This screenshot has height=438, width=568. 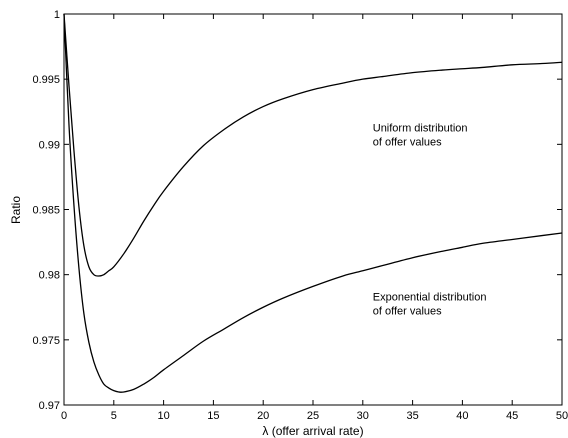 What do you see at coordinates (512, 416) in the screenshot?
I see `x-tick-label: 45` at bounding box center [512, 416].